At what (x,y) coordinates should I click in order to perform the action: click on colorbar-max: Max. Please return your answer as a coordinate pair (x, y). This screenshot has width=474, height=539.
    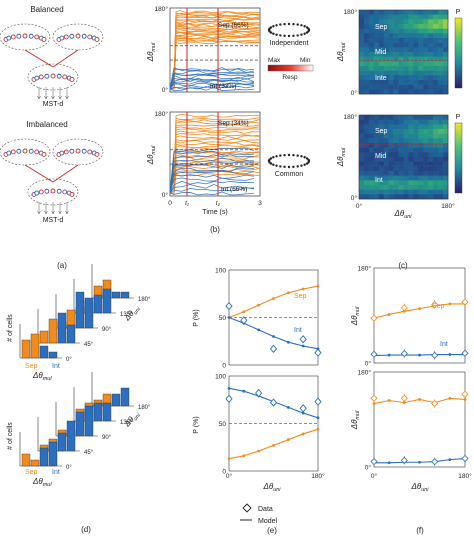
    Looking at the image, I should click on (274, 60).